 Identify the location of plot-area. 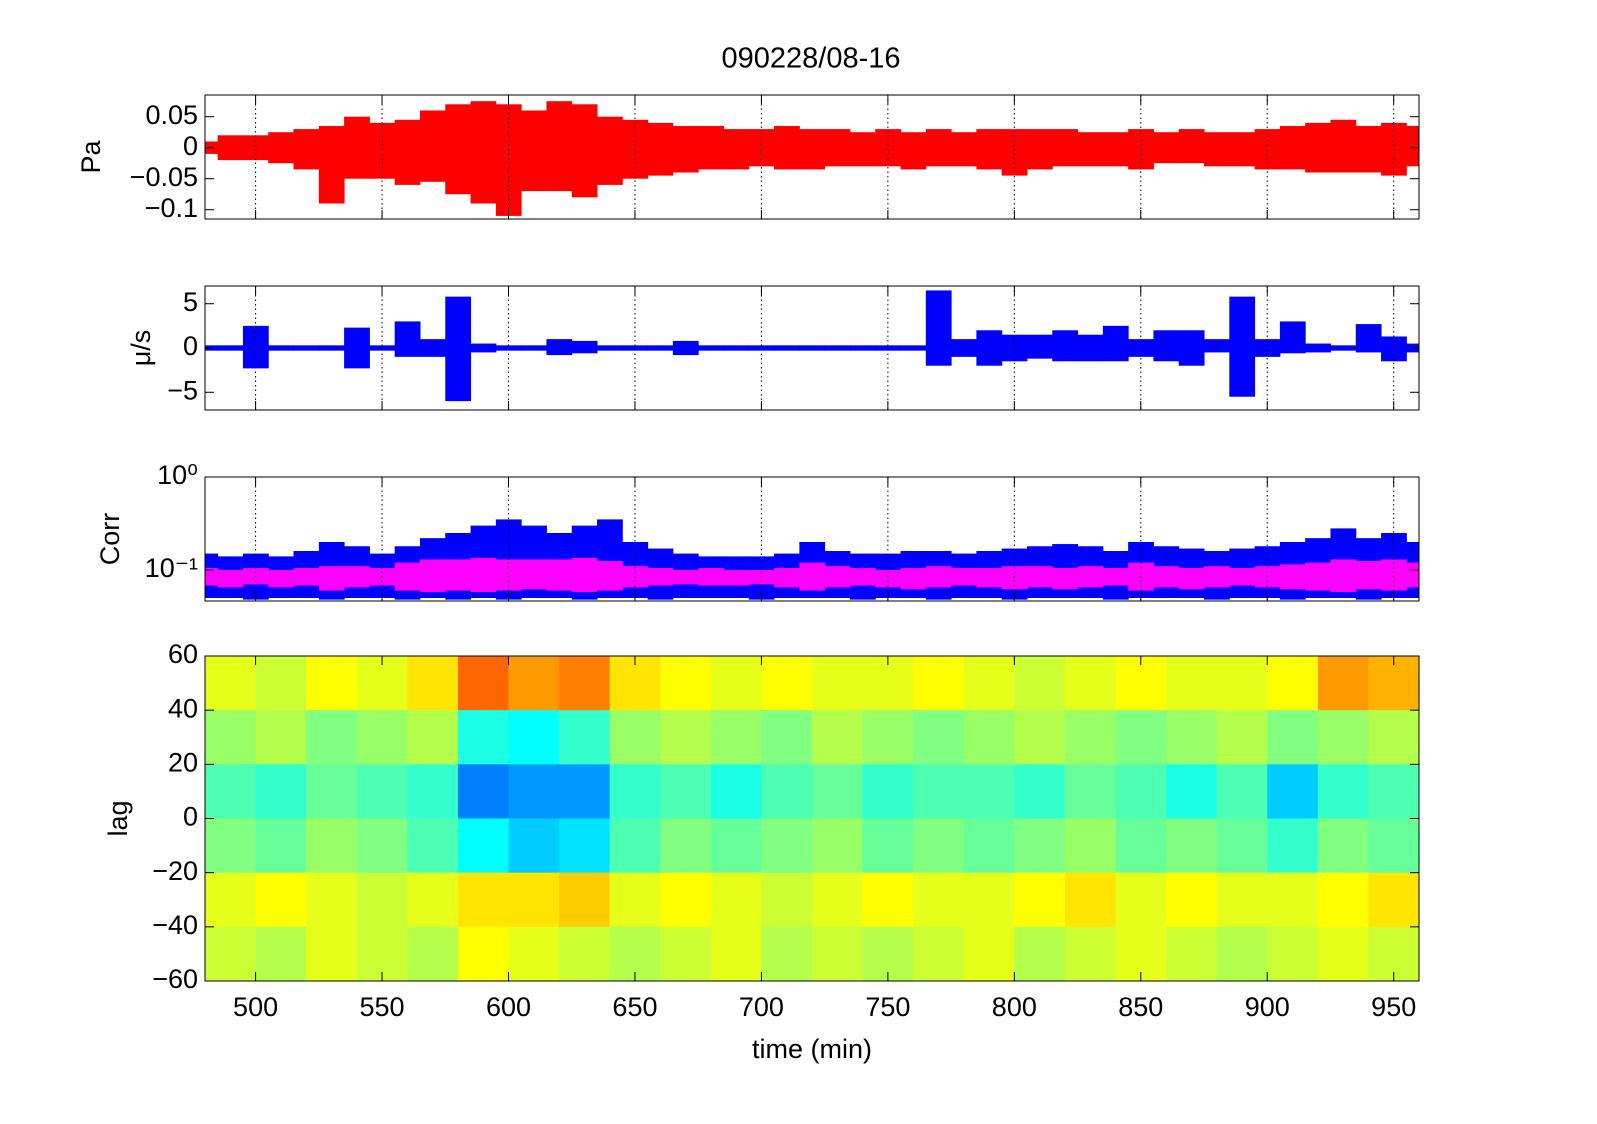
(812, 346).